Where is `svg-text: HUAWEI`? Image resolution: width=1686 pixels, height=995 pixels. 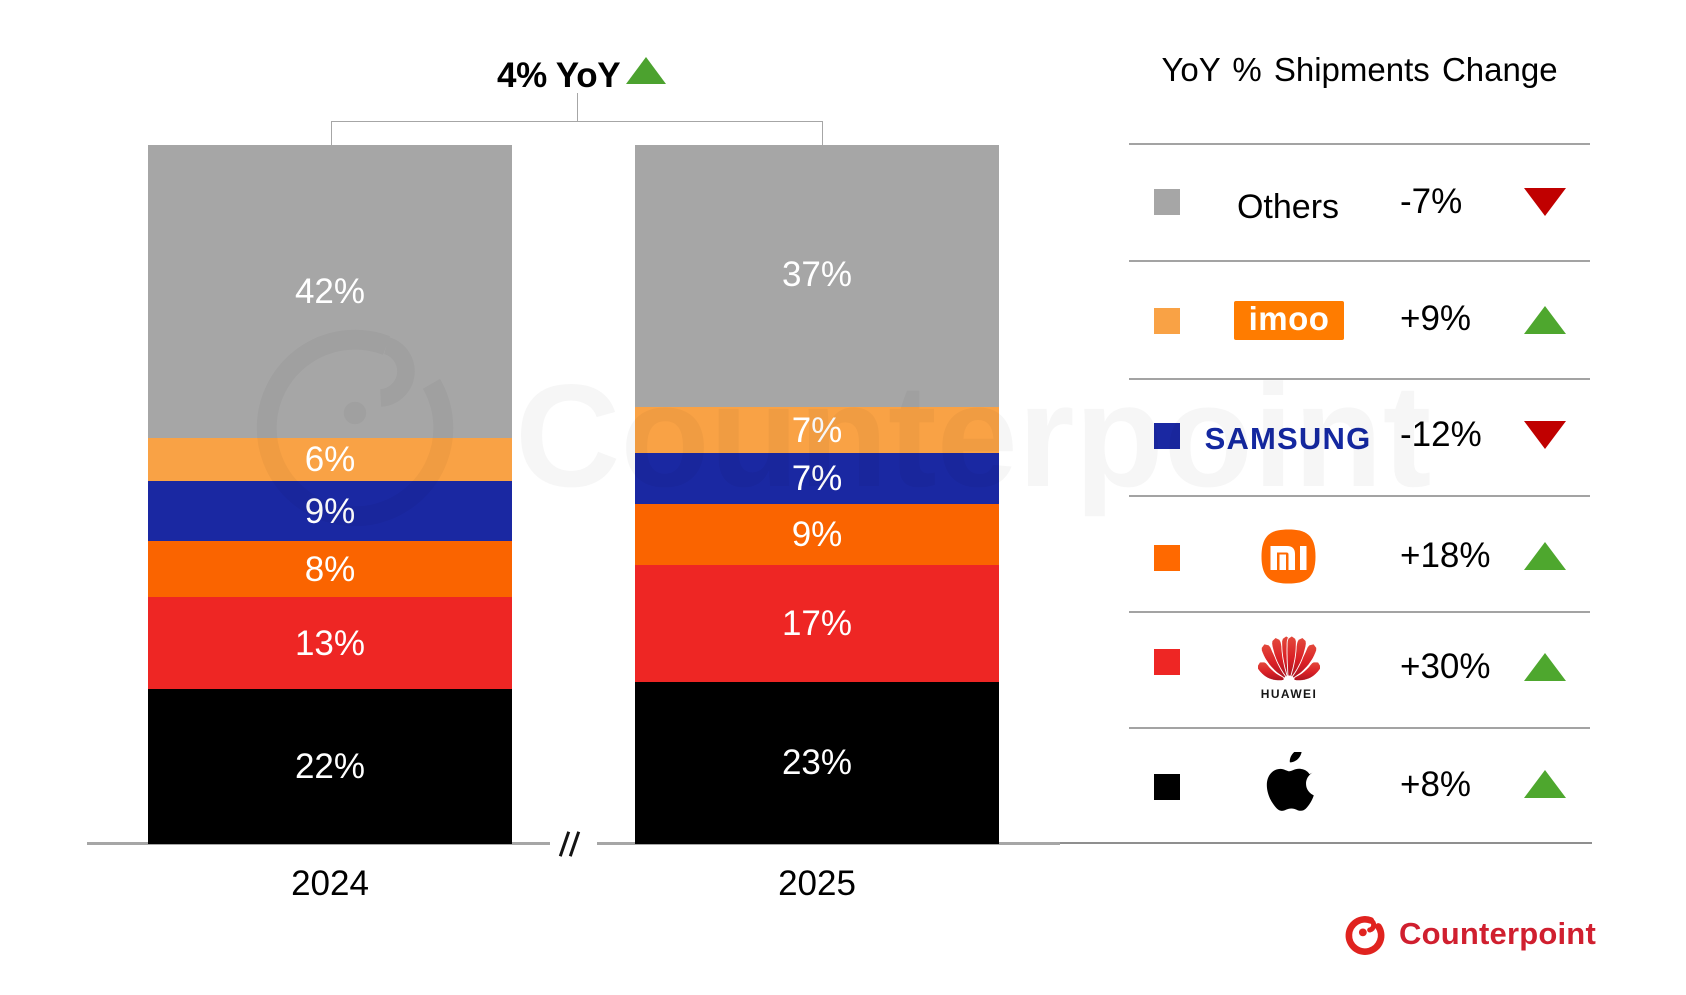 svg-text: HUAWEI is located at coordinates (1289, 693).